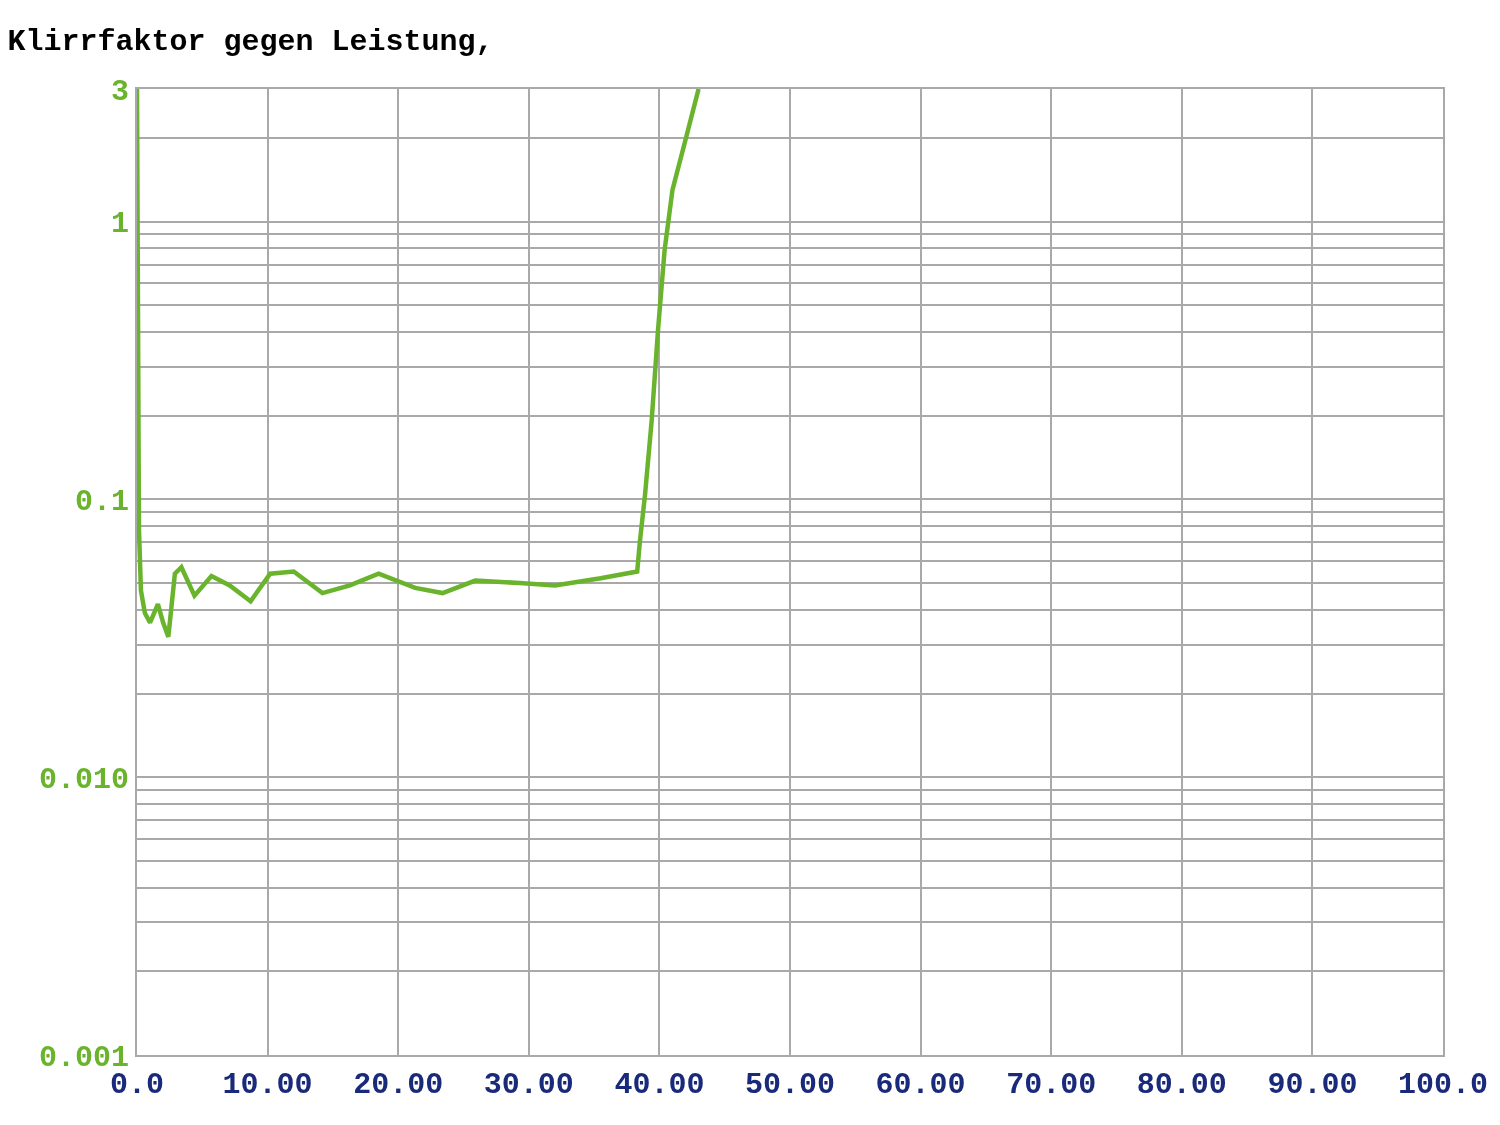 This screenshot has height=1125, width=1500. I want to click on y-tick-label: 3, so click(119, 91).